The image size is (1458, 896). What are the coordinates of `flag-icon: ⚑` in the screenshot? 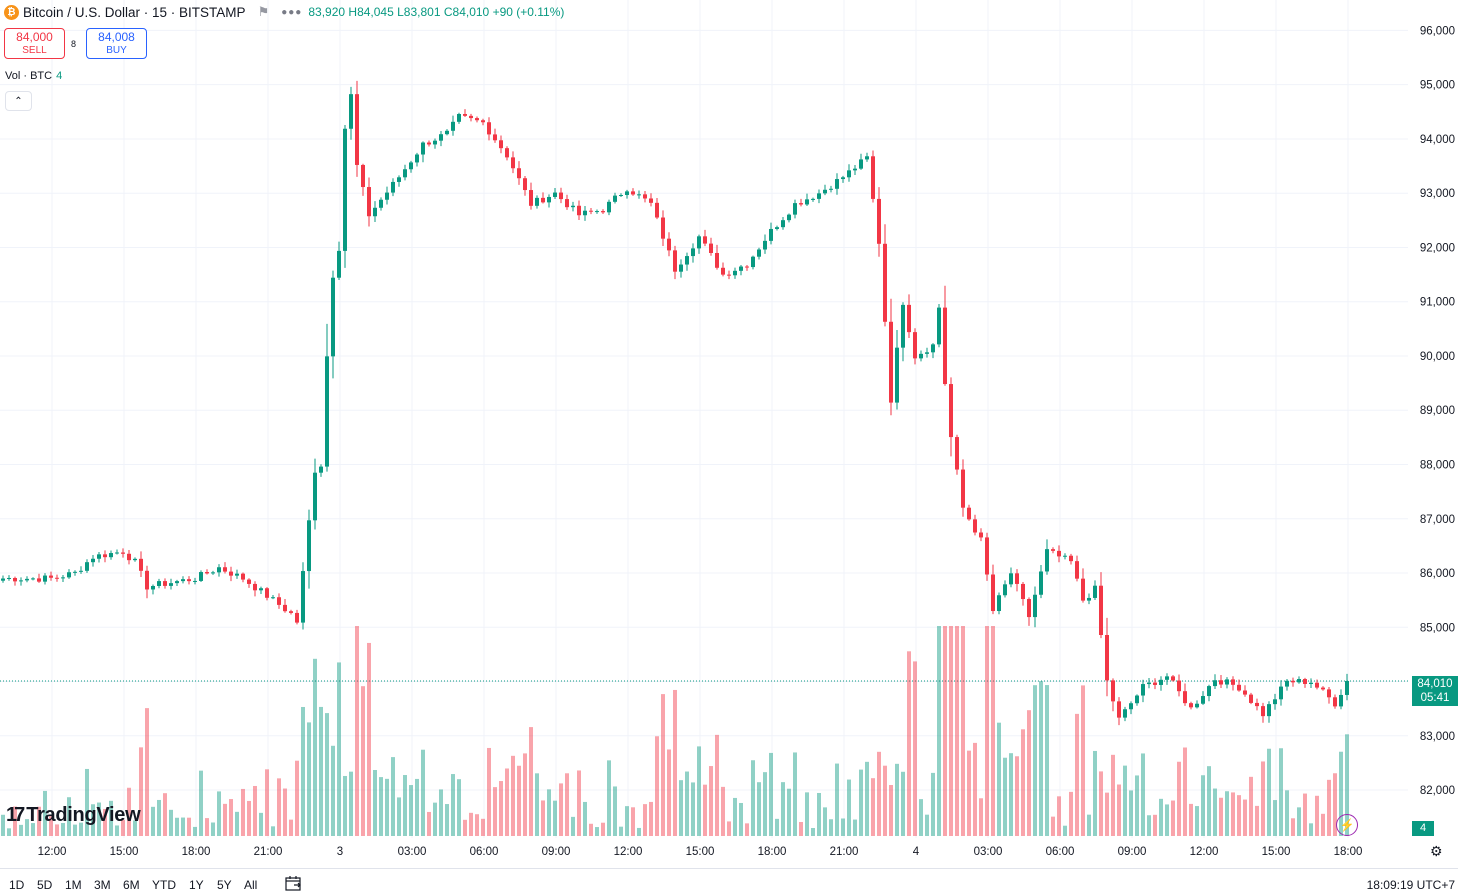 It's located at (263, 11).